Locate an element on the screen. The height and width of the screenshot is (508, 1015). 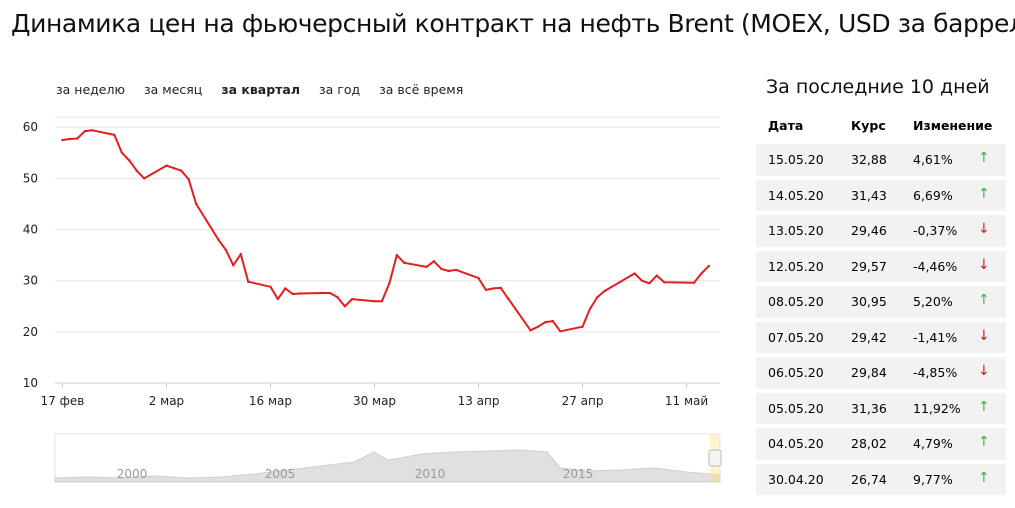
arrow-down-icon: ↓ is located at coordinates (984, 371).